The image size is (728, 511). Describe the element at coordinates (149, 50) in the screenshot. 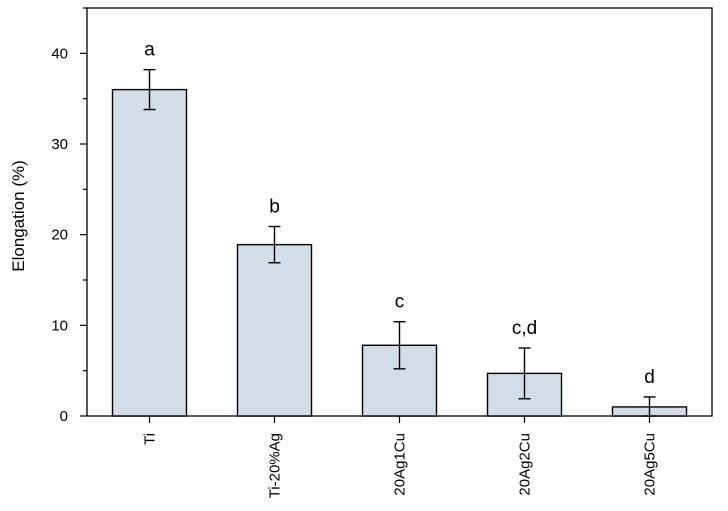

I see `significance-label: a` at that location.